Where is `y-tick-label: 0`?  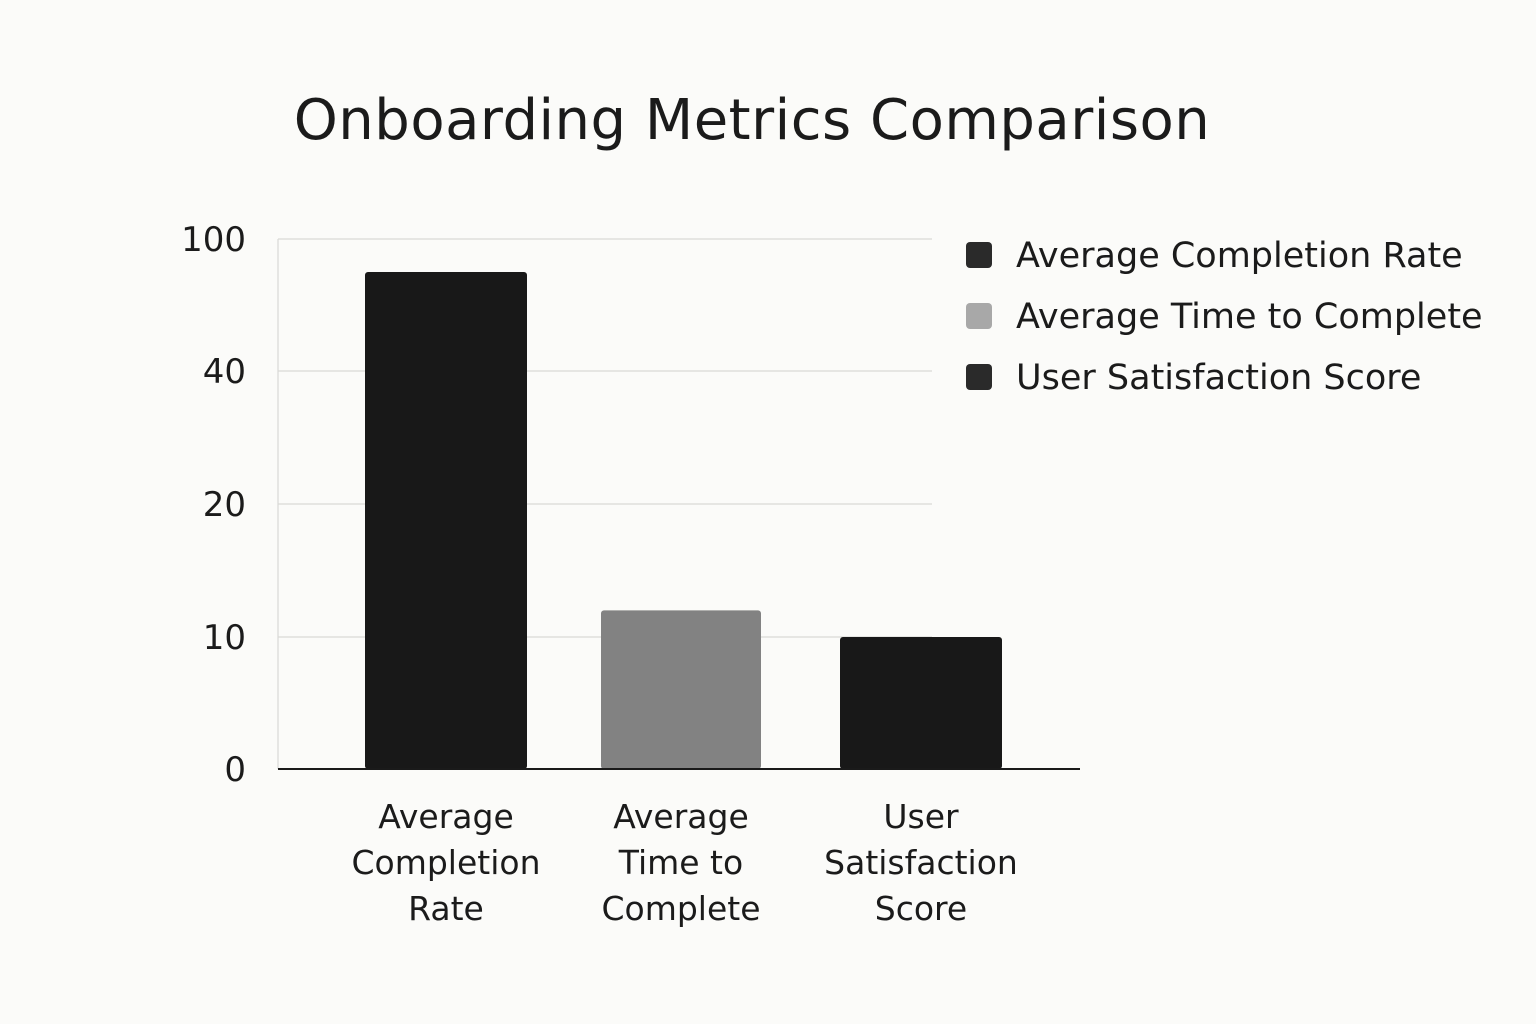
y-tick-label: 0 is located at coordinates (235, 770).